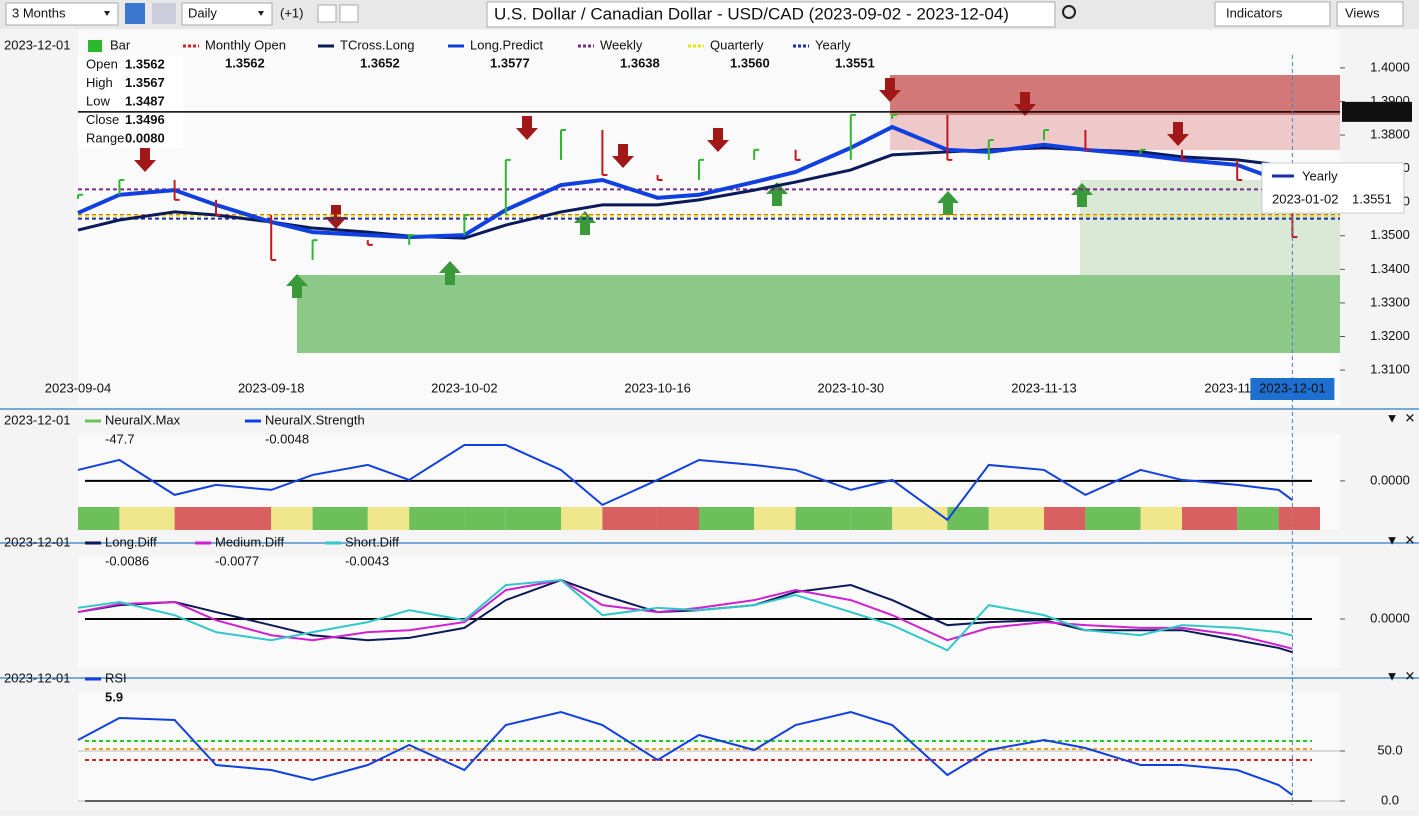 The height and width of the screenshot is (816, 1419). Describe the element at coordinates (120, 44) in the screenshot. I see `legend-label: Bar` at that location.